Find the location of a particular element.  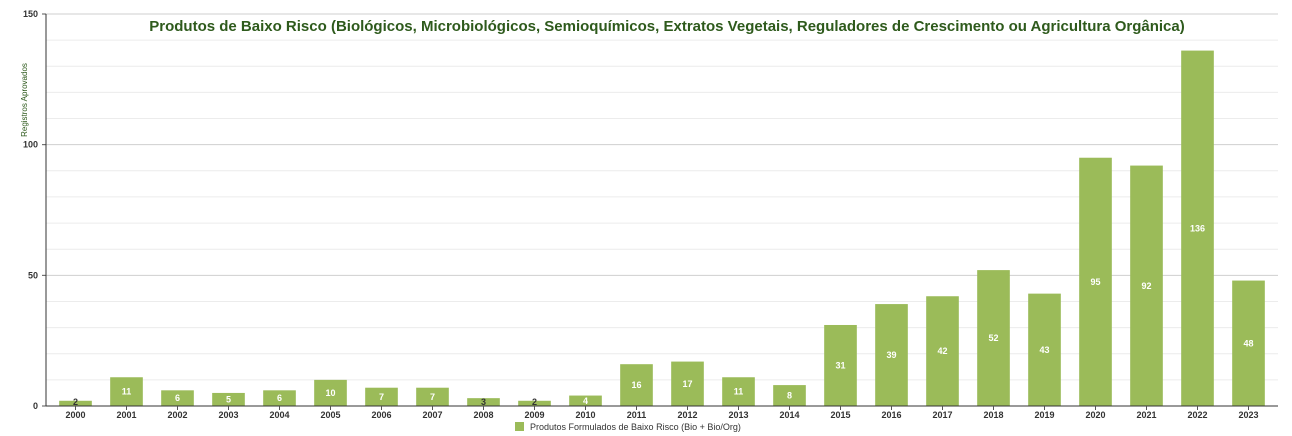

data-label: 95 is located at coordinates (1095, 282).